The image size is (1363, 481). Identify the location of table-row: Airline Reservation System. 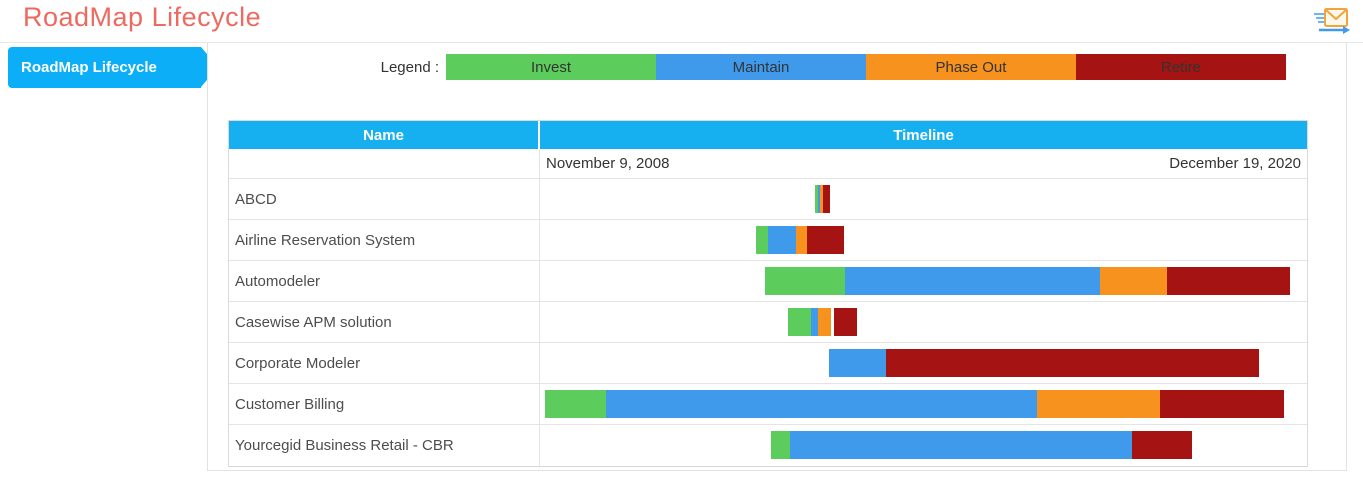
(768, 240).